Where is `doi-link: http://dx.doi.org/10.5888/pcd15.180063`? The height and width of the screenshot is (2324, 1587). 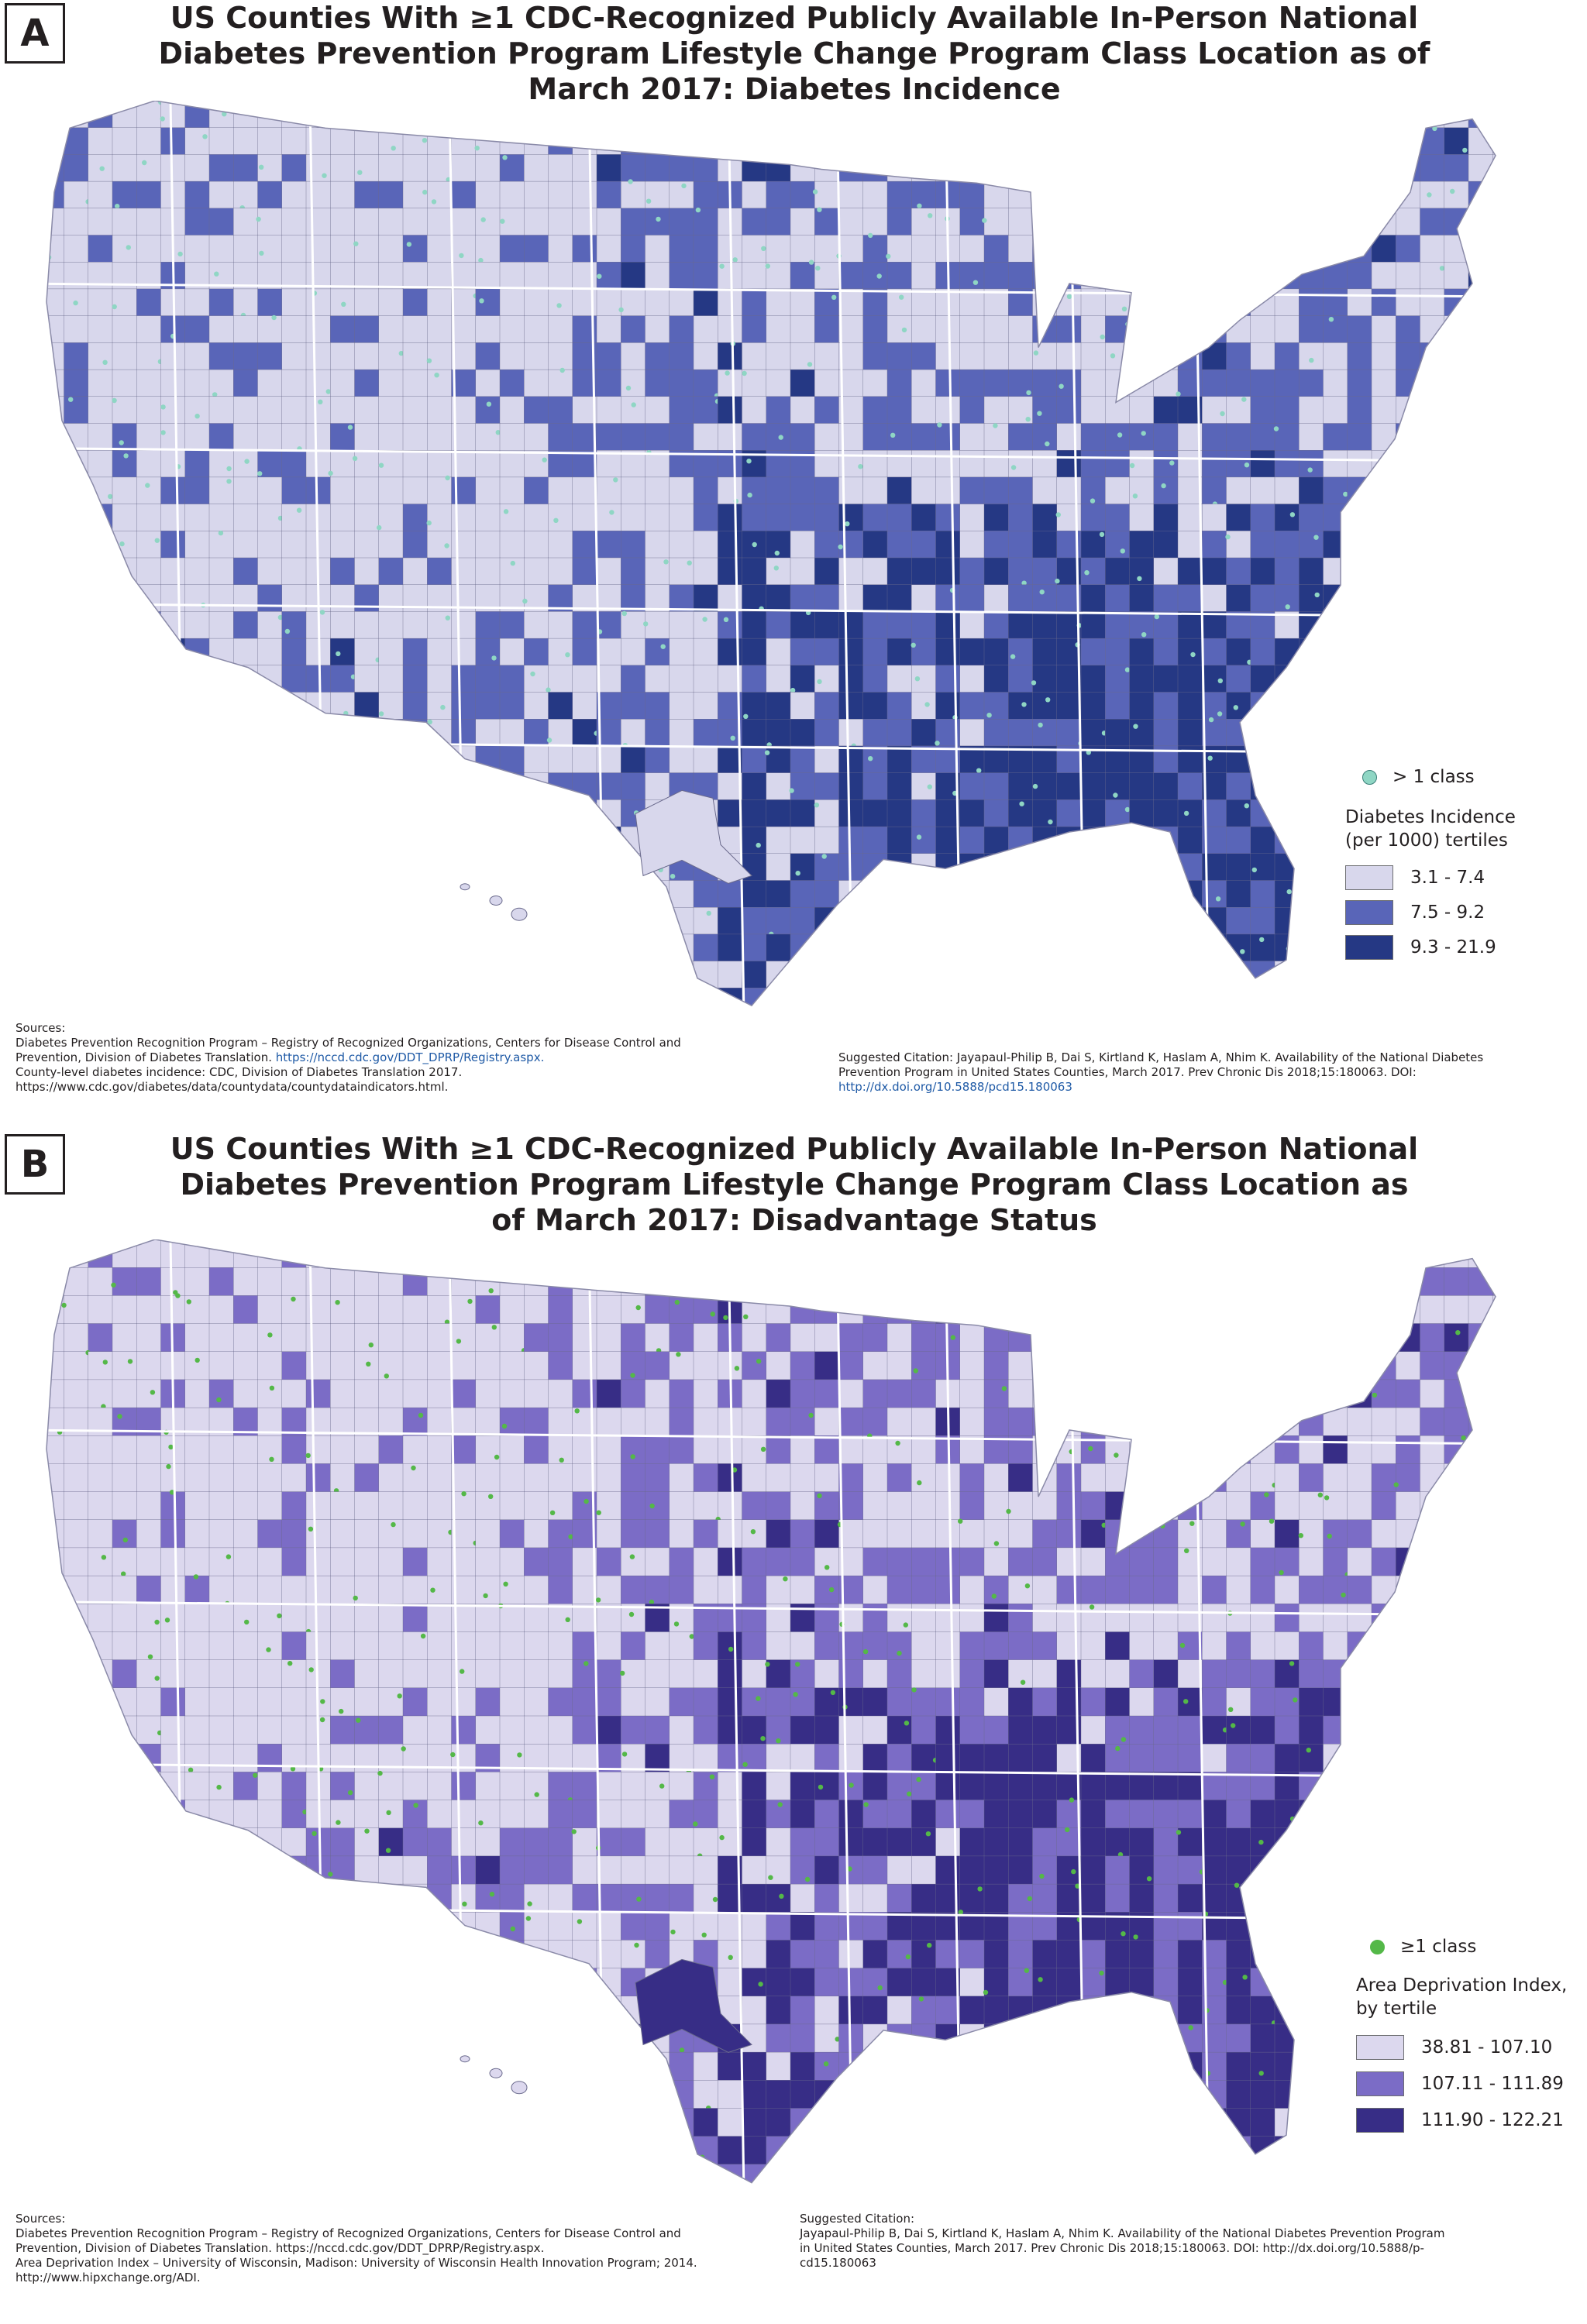
doi-link: http://dx.doi.org/10.5888/pcd15.180063 is located at coordinates (955, 1087).